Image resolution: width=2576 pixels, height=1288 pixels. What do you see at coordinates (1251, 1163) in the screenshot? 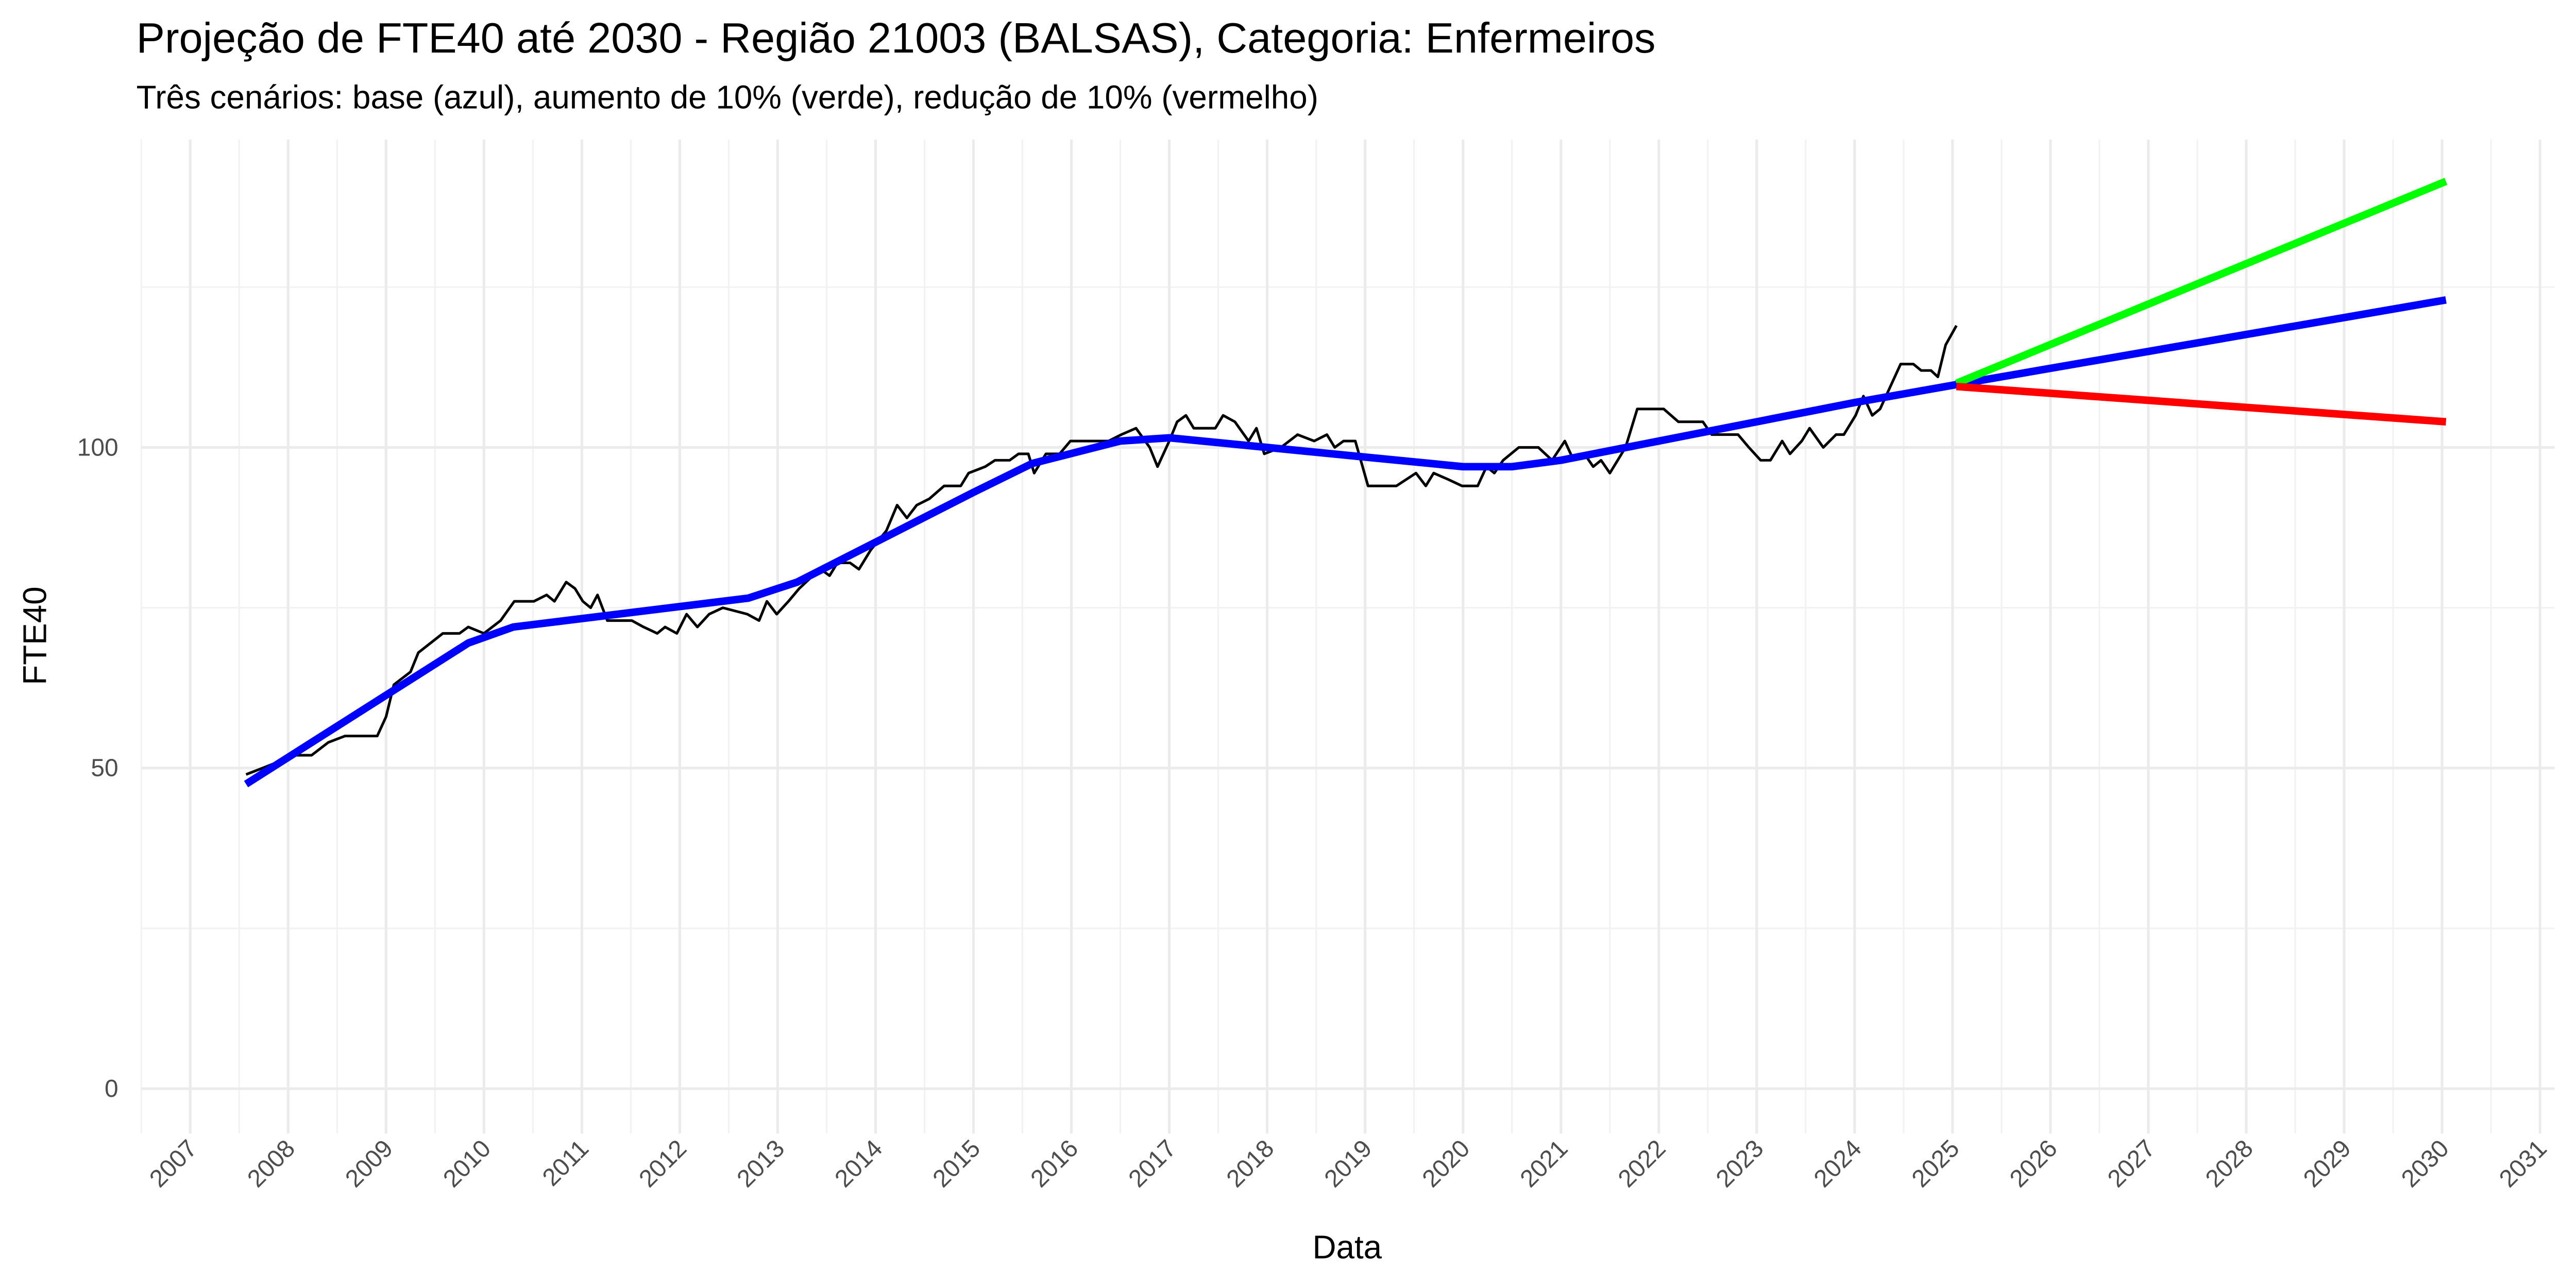
I see `x-tick-label: 2018` at bounding box center [1251, 1163].